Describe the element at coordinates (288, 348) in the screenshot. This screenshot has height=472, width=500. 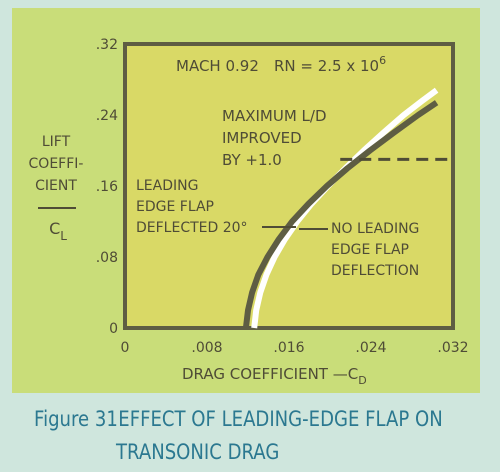
I see `x-tick-label: .016` at that location.